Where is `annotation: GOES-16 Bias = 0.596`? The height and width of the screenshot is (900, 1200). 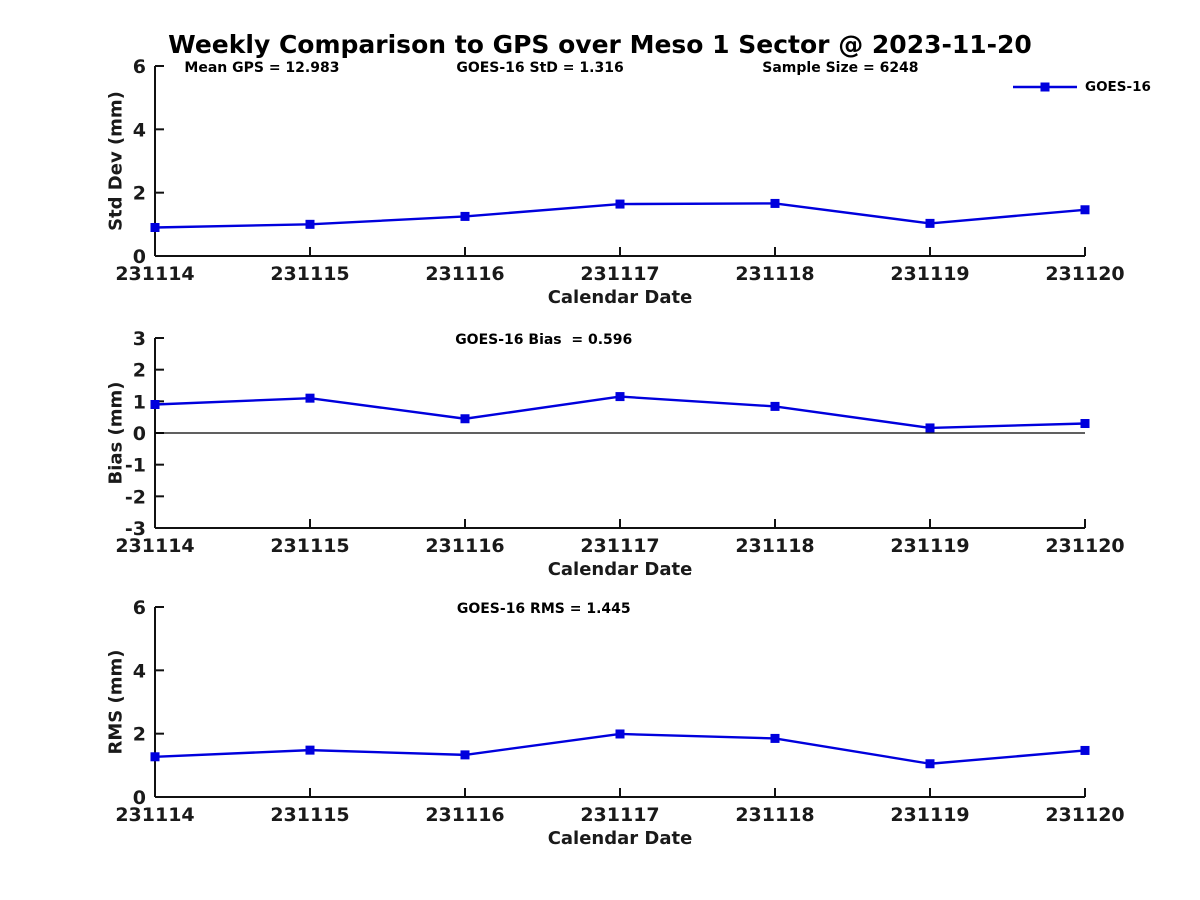
annotation: GOES-16 Bias = 0.596 is located at coordinates (543, 340).